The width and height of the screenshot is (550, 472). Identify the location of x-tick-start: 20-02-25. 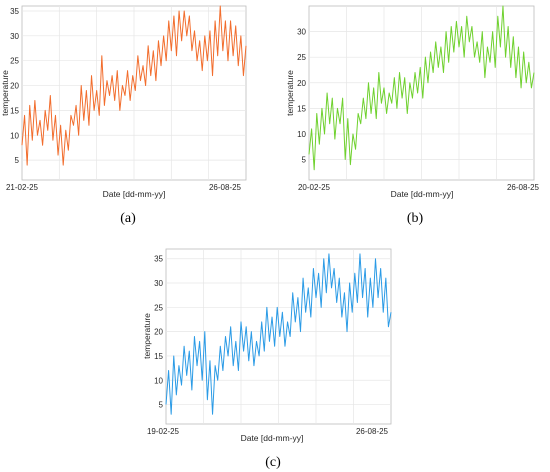
(314, 187).